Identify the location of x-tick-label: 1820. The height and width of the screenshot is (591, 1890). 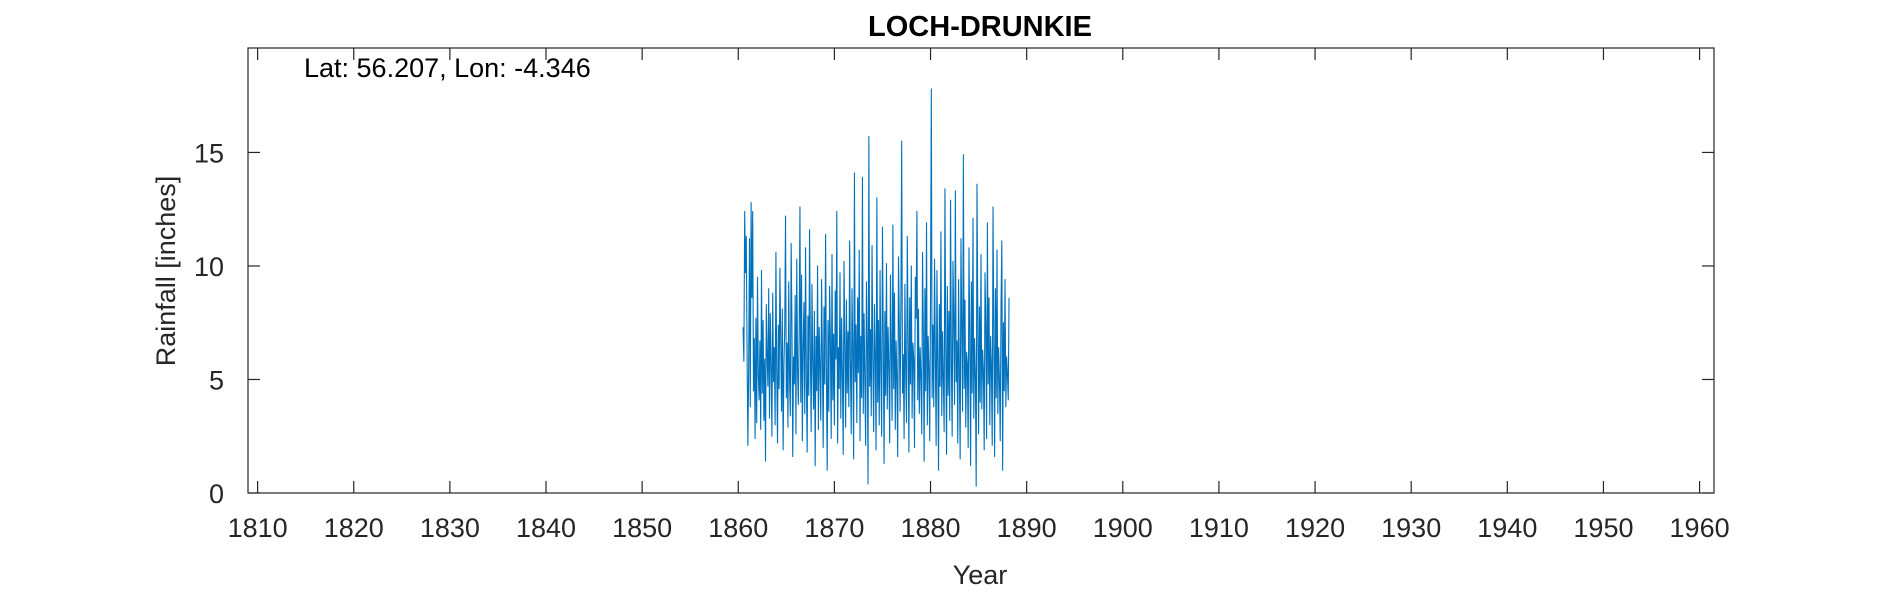
(354, 528).